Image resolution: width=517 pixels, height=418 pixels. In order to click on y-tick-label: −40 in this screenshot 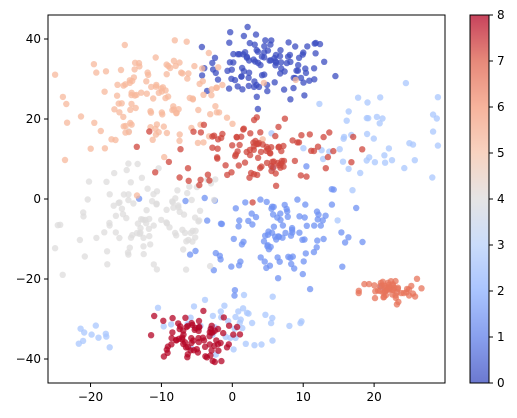, I will do `click(28, 359)`.